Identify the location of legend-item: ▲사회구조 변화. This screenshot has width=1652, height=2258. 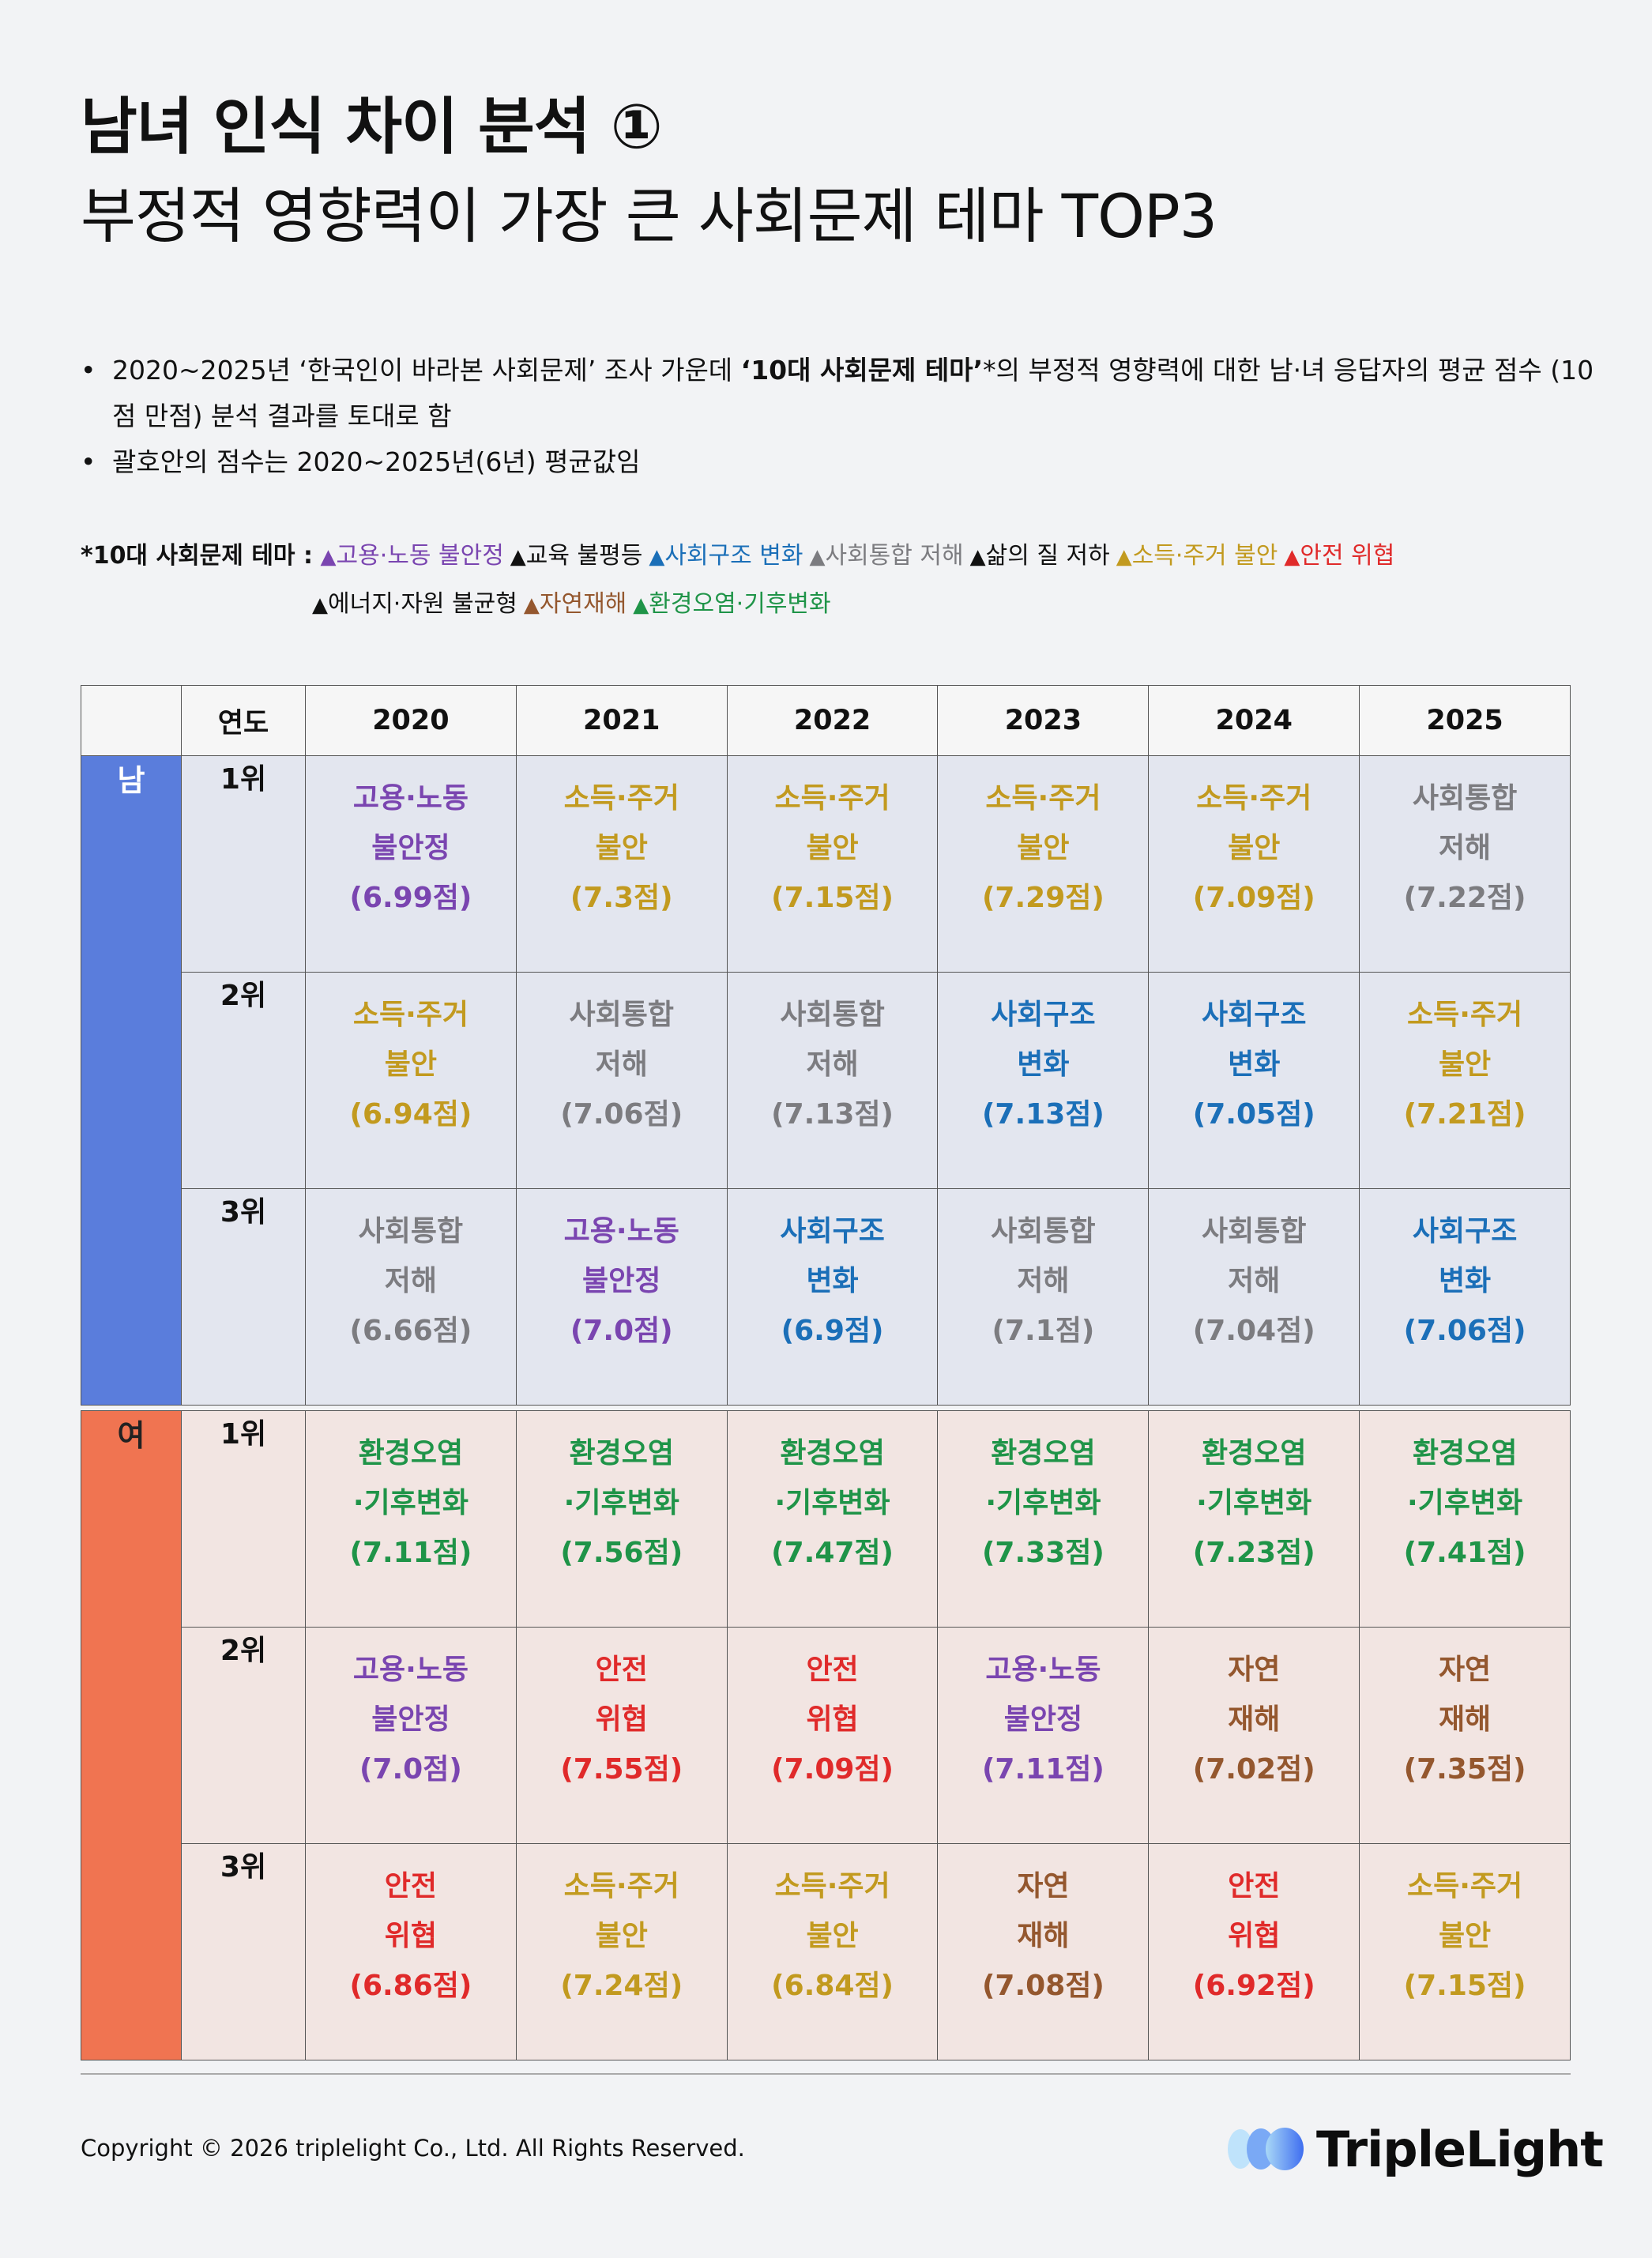
(726, 556).